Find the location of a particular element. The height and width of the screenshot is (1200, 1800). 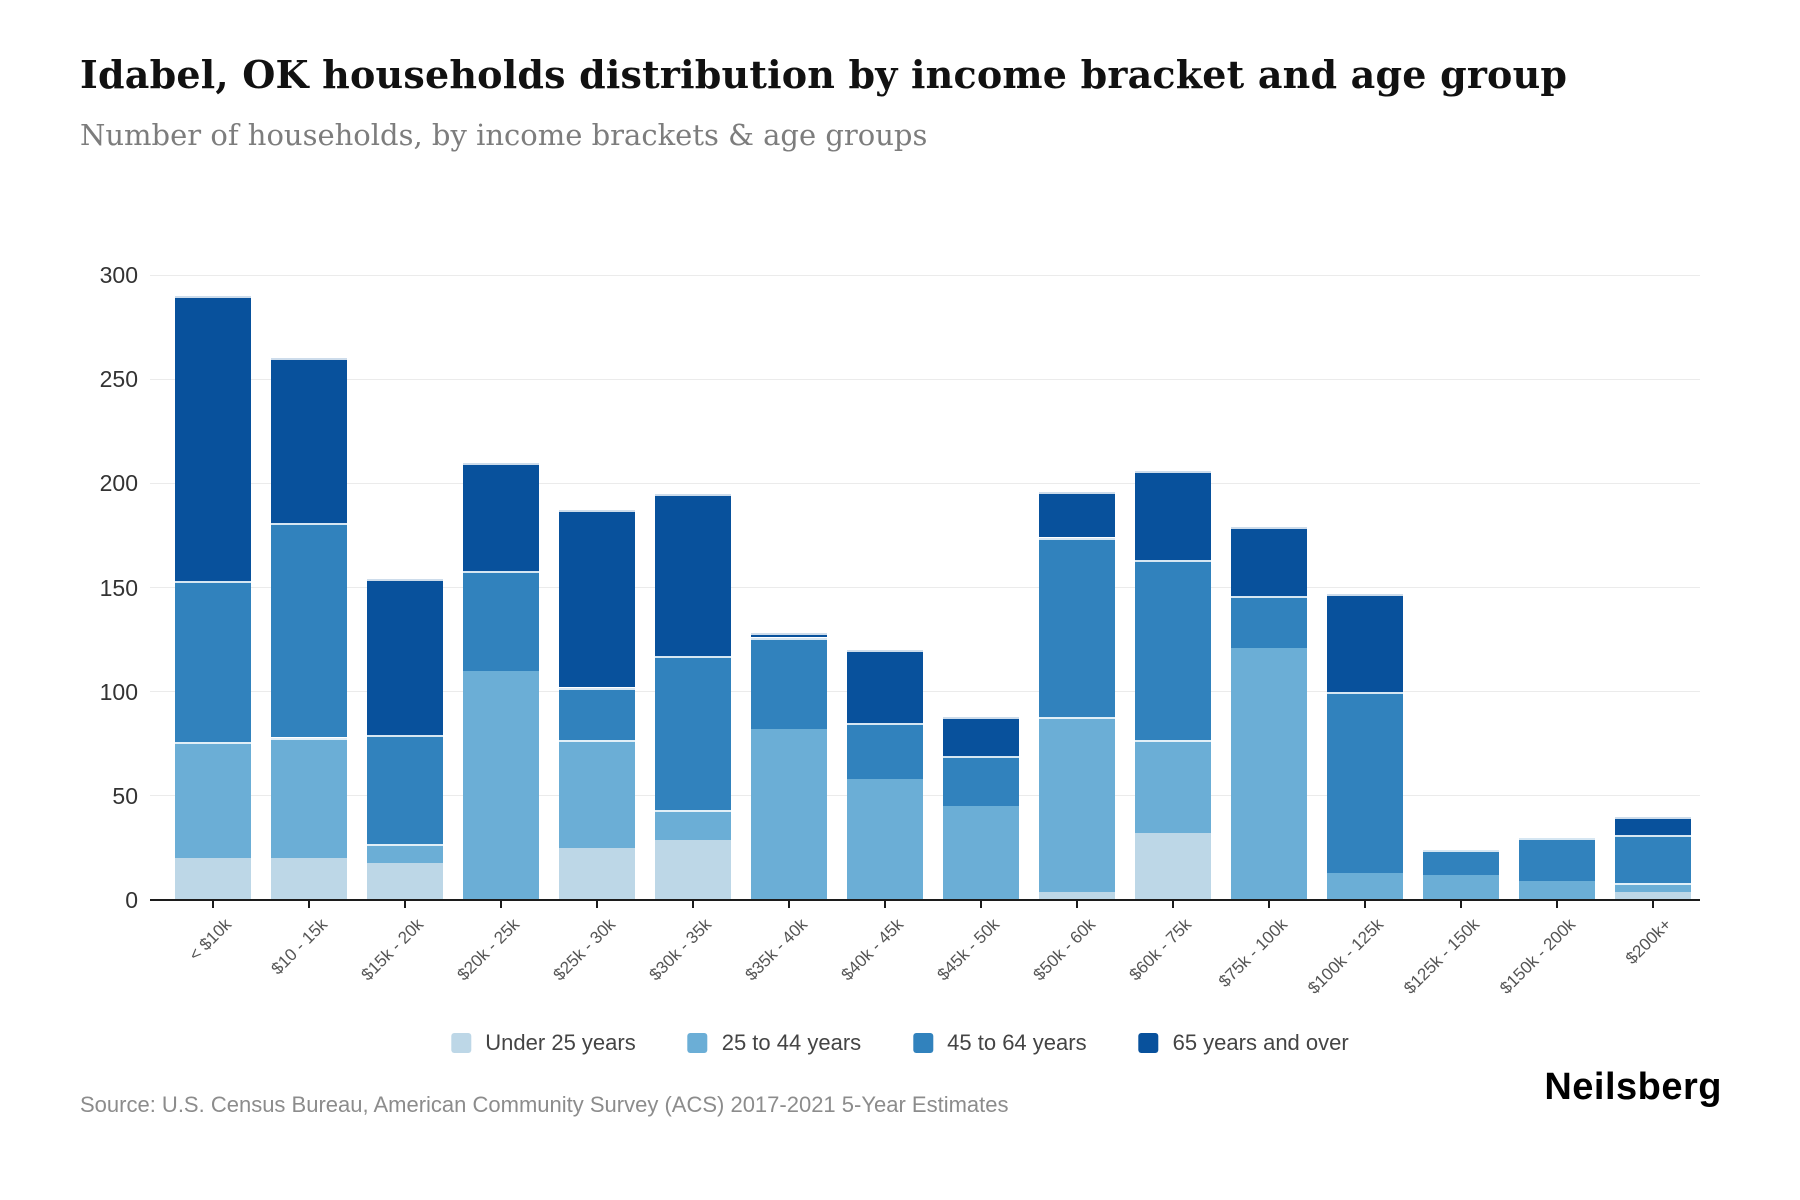

legend-item-under-25-years: Under 25 years is located at coordinates (543, 1043).